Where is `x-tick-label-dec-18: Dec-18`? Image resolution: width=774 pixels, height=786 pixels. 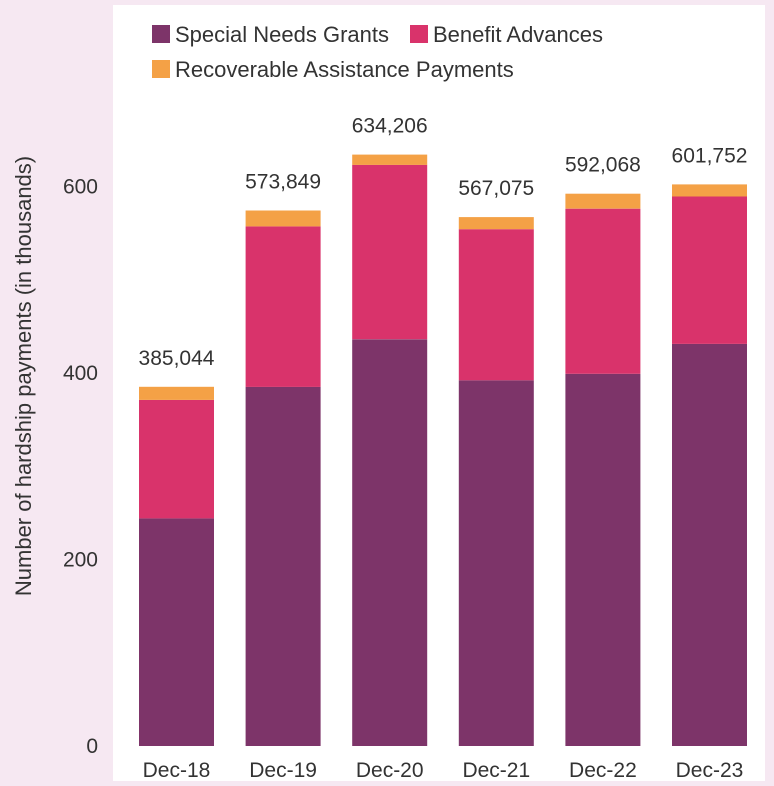
x-tick-label-dec-18: Dec-18 is located at coordinates (177, 770).